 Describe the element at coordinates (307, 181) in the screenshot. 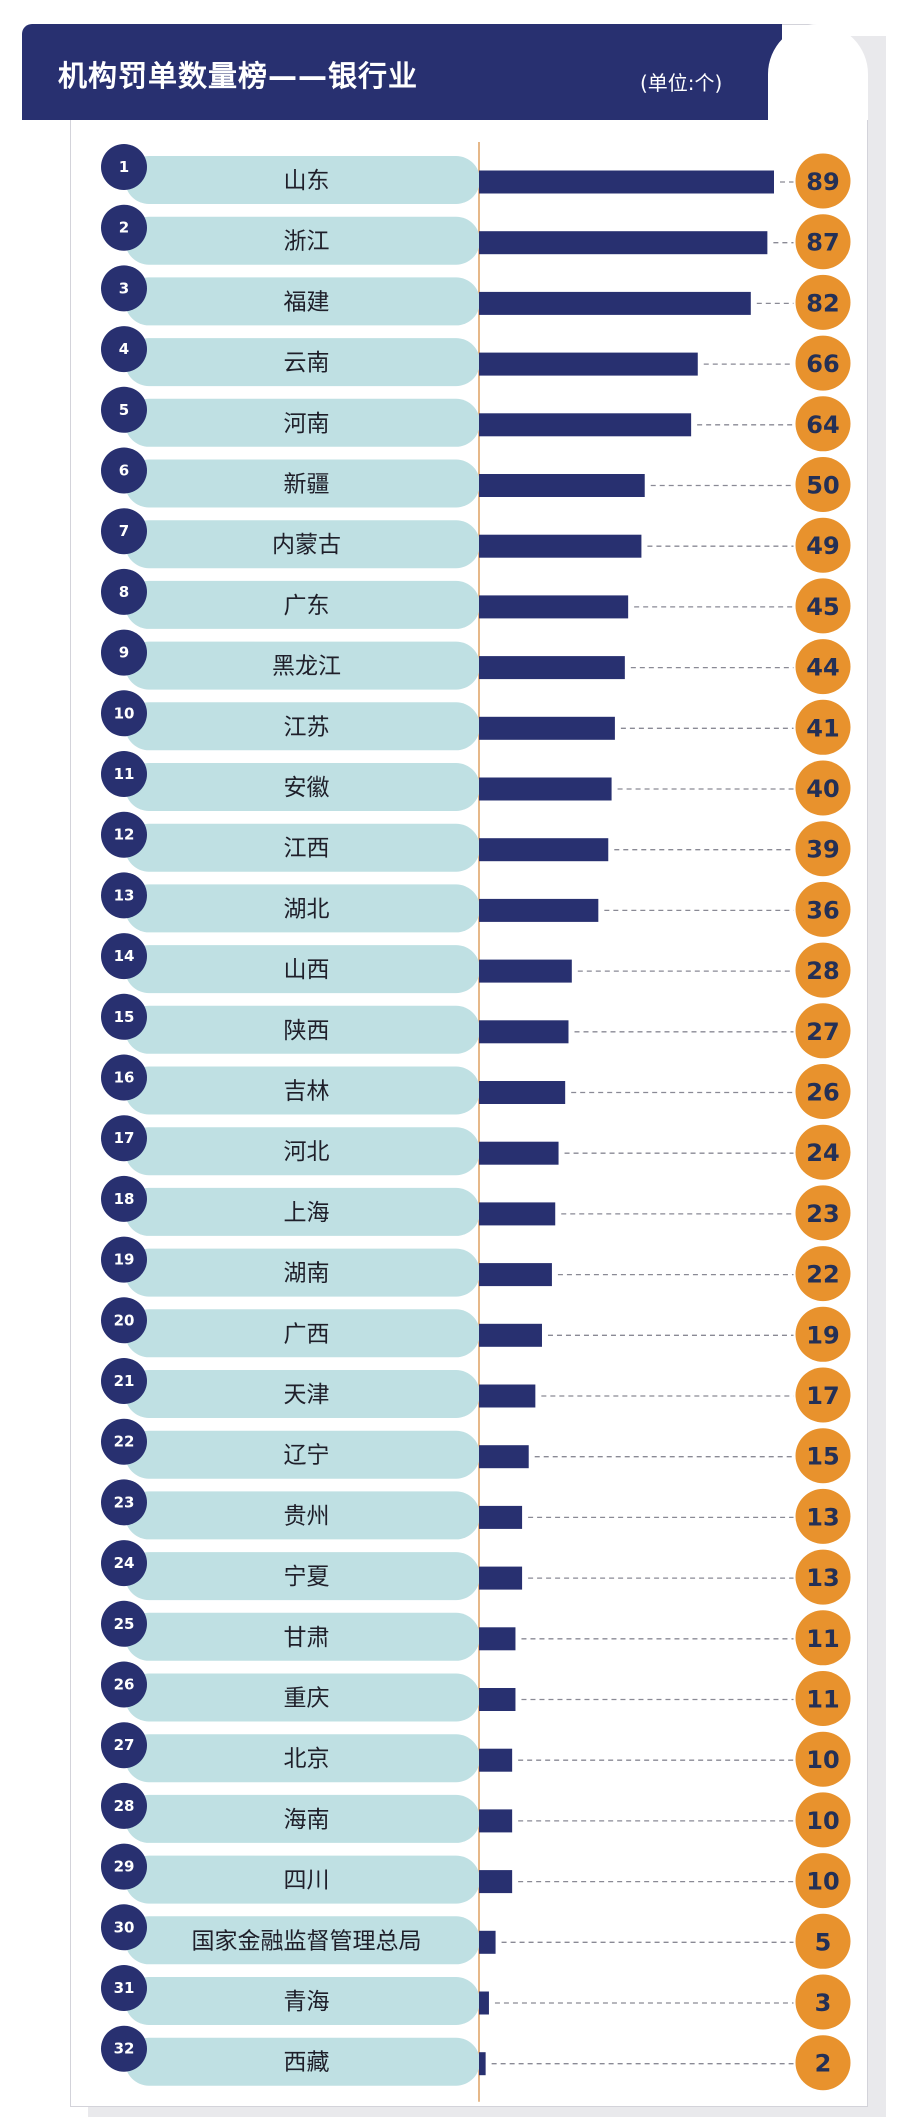

I see `category-label: 山东` at that location.